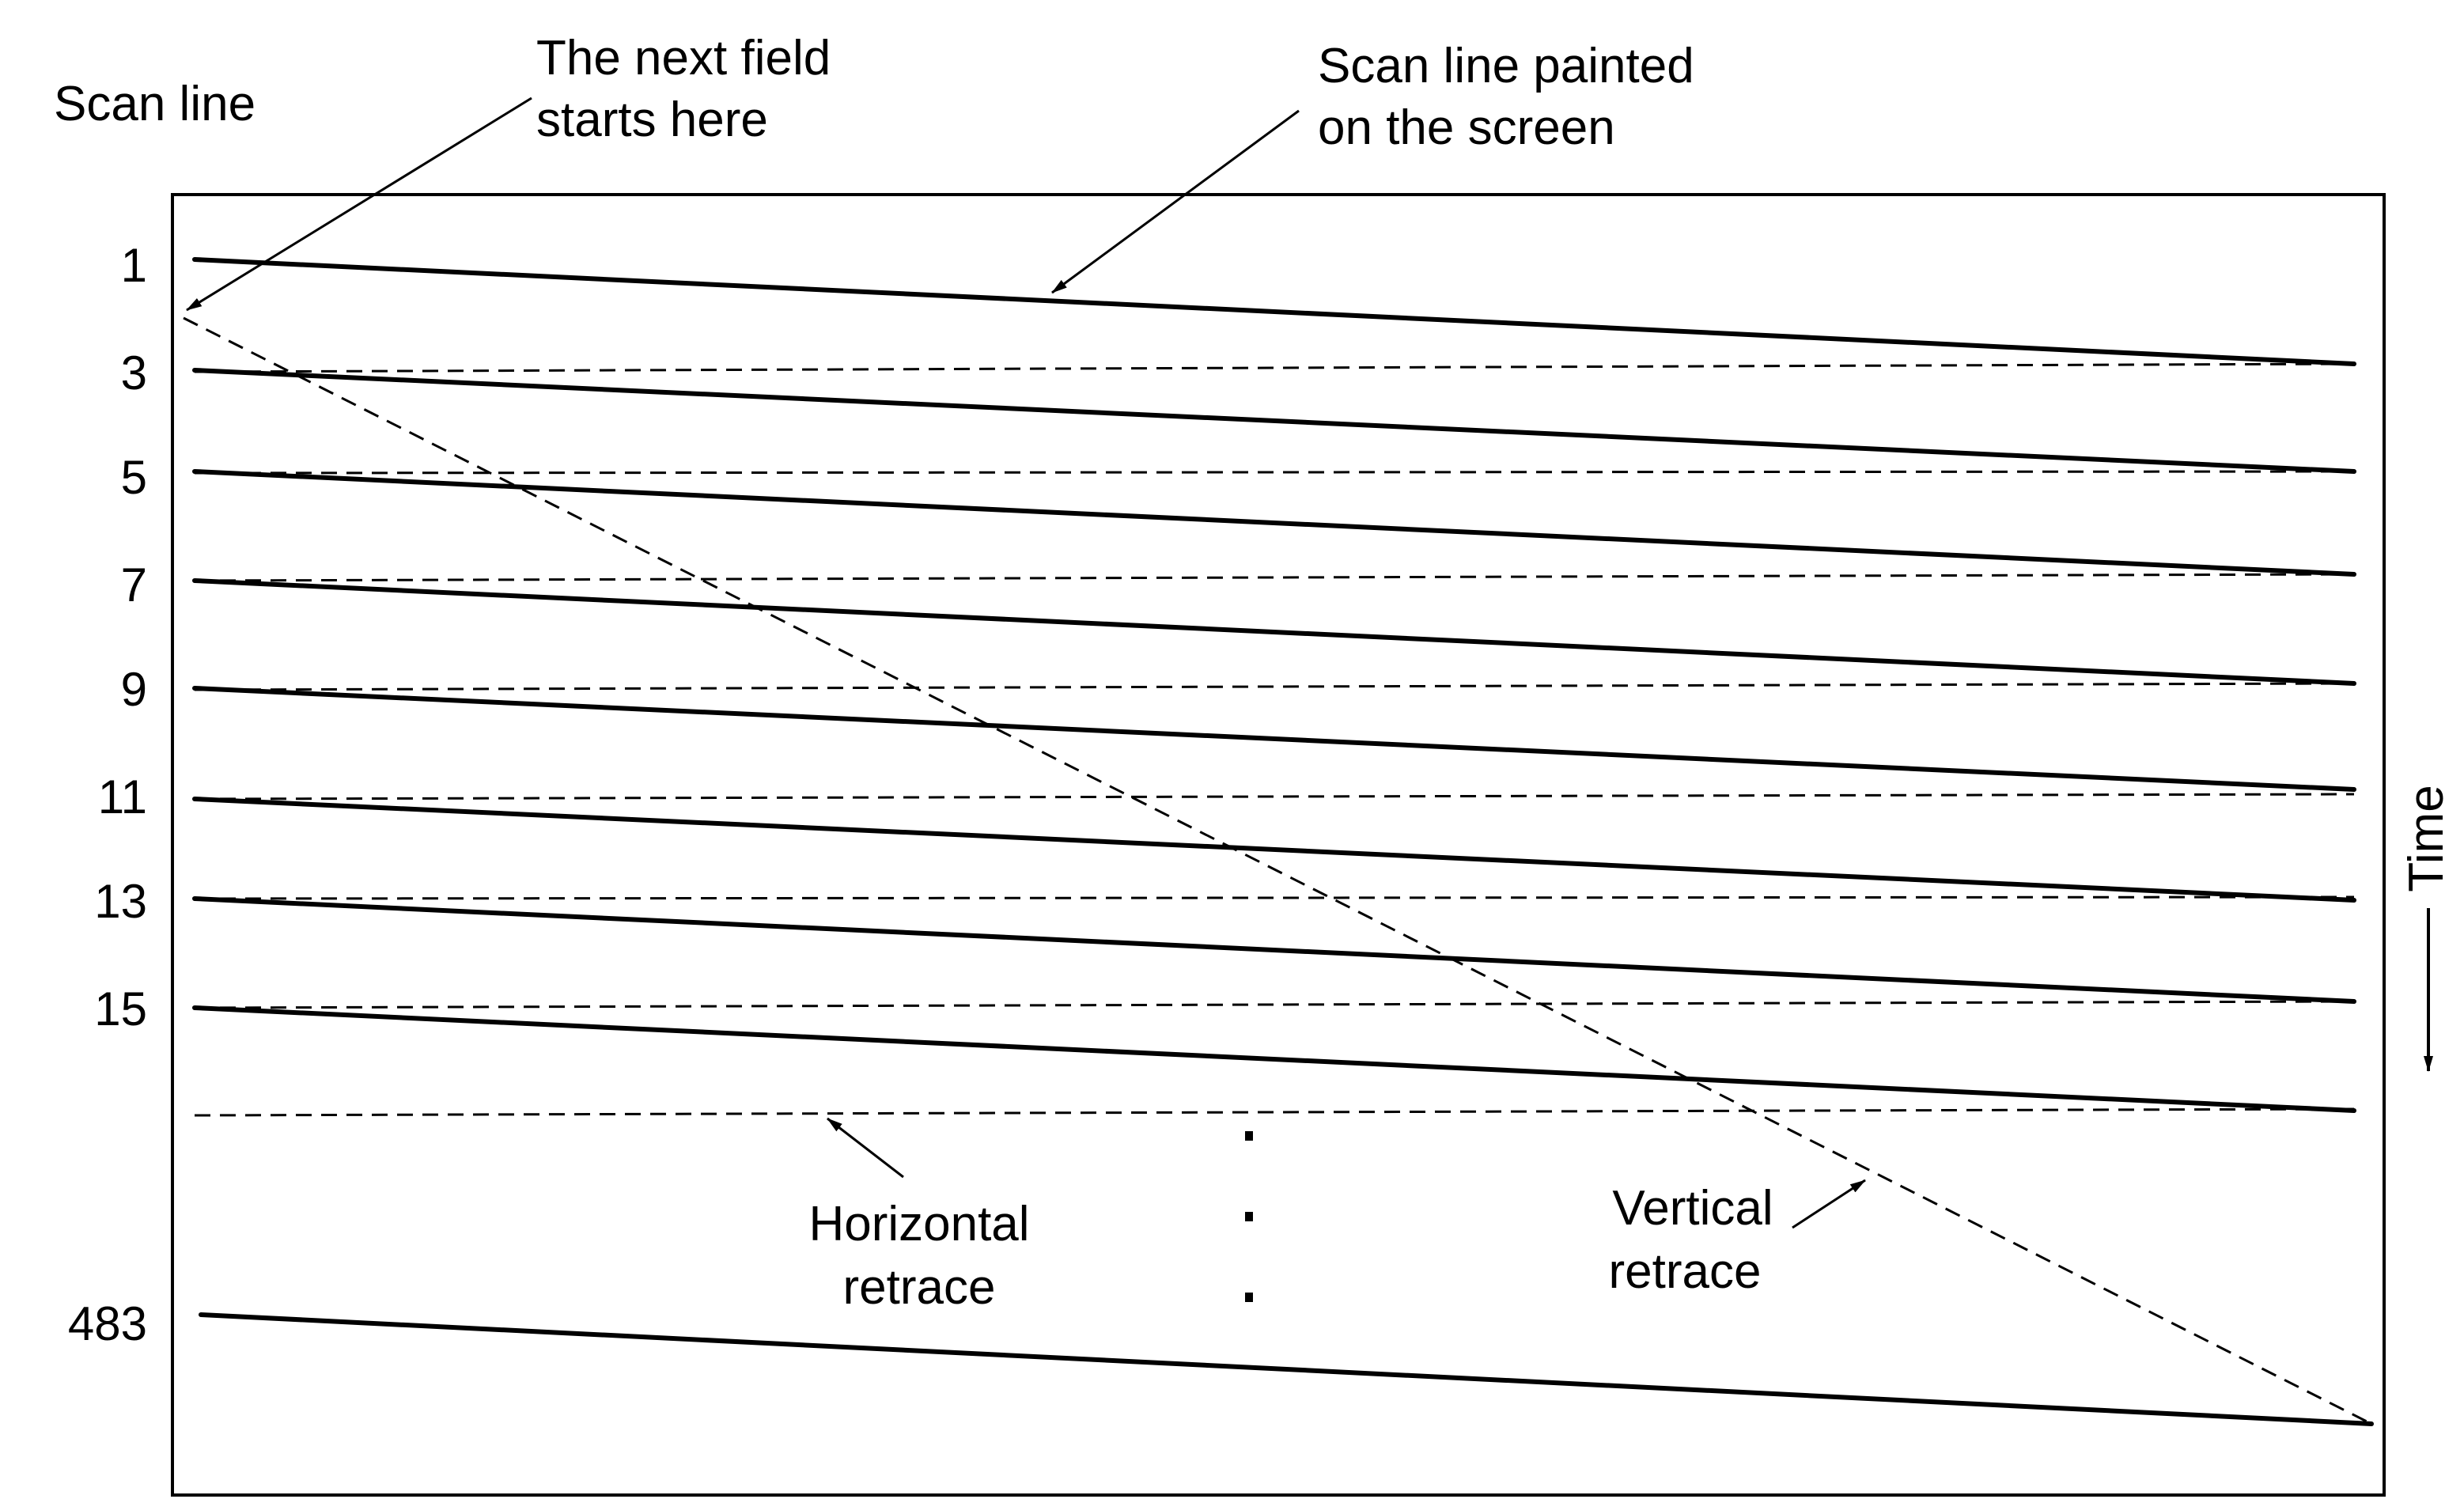  What do you see at coordinates (919, 1287) in the screenshot?
I see `horizontal-label-line2: retrace` at bounding box center [919, 1287].